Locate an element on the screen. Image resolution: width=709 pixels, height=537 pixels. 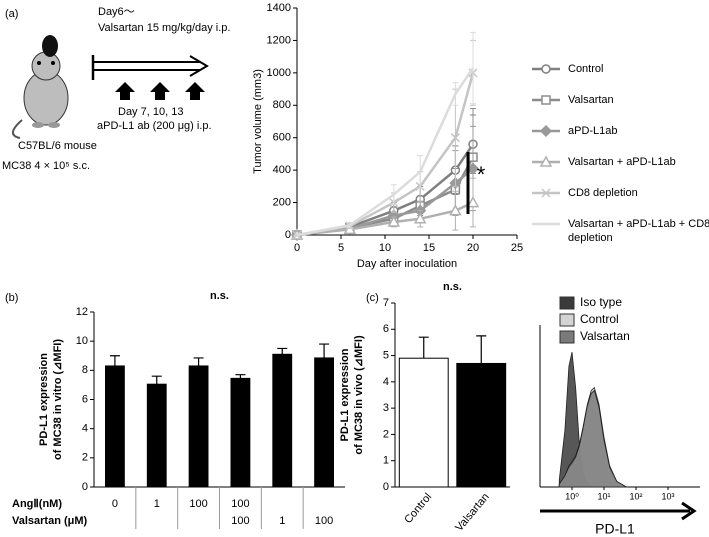
x-tick-label: 10 is located at coordinates (385, 248).